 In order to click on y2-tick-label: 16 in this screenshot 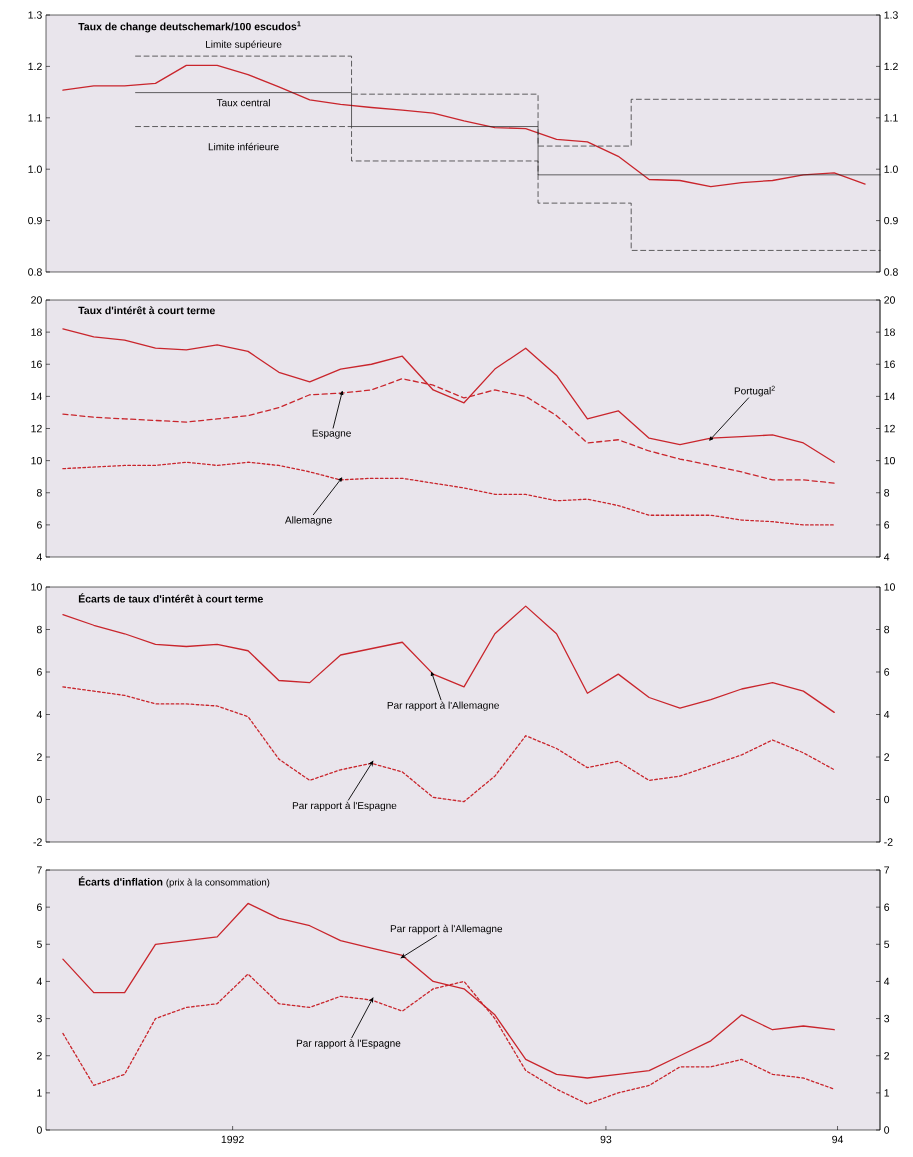, I will do `click(889, 364)`.